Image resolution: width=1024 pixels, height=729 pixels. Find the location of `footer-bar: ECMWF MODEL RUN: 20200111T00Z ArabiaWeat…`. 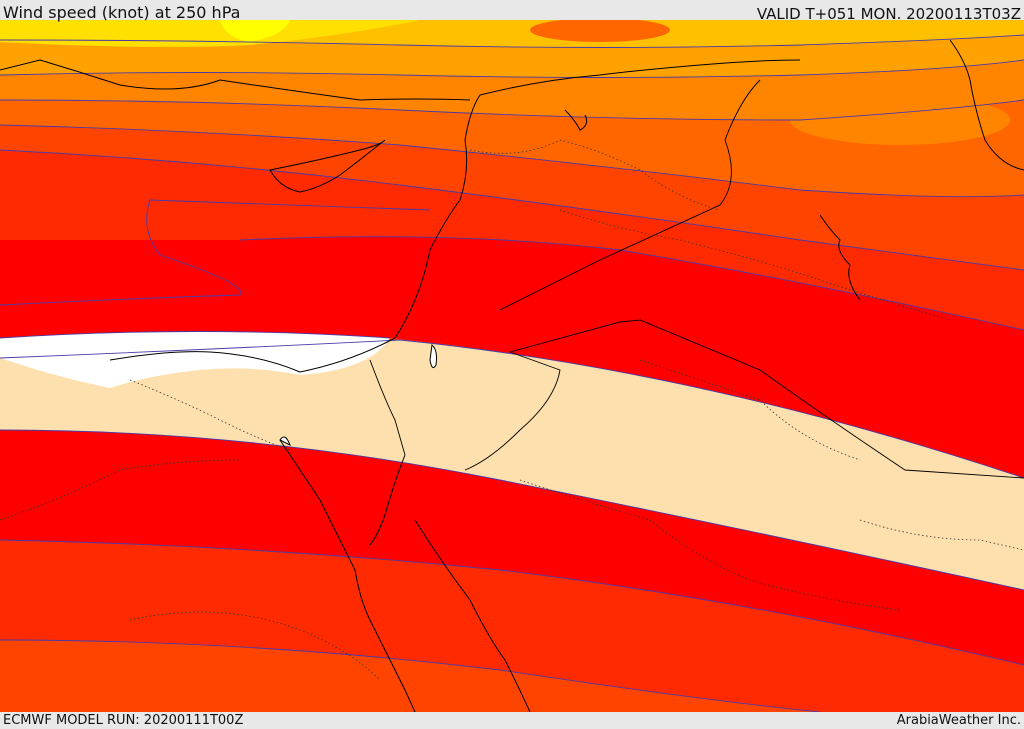

footer-bar: ECMWF MODEL RUN: 20200111T00Z ArabiaWeat… is located at coordinates (512, 720).